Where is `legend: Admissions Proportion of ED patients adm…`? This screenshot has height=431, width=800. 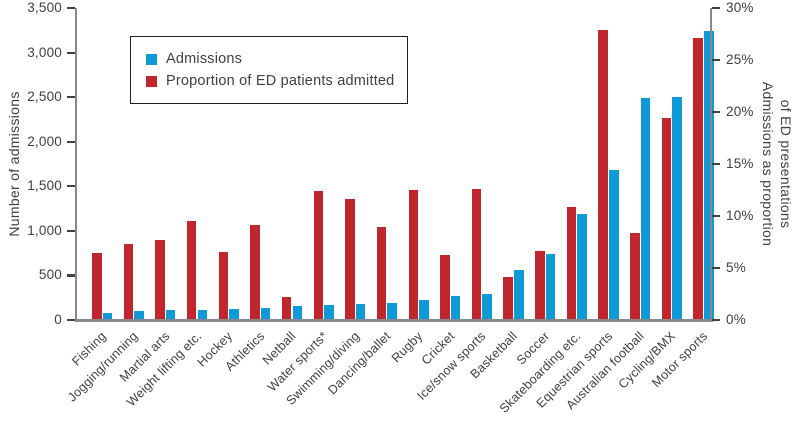
legend: Admissions Proportion of ED patients adm… is located at coordinates (269, 70).